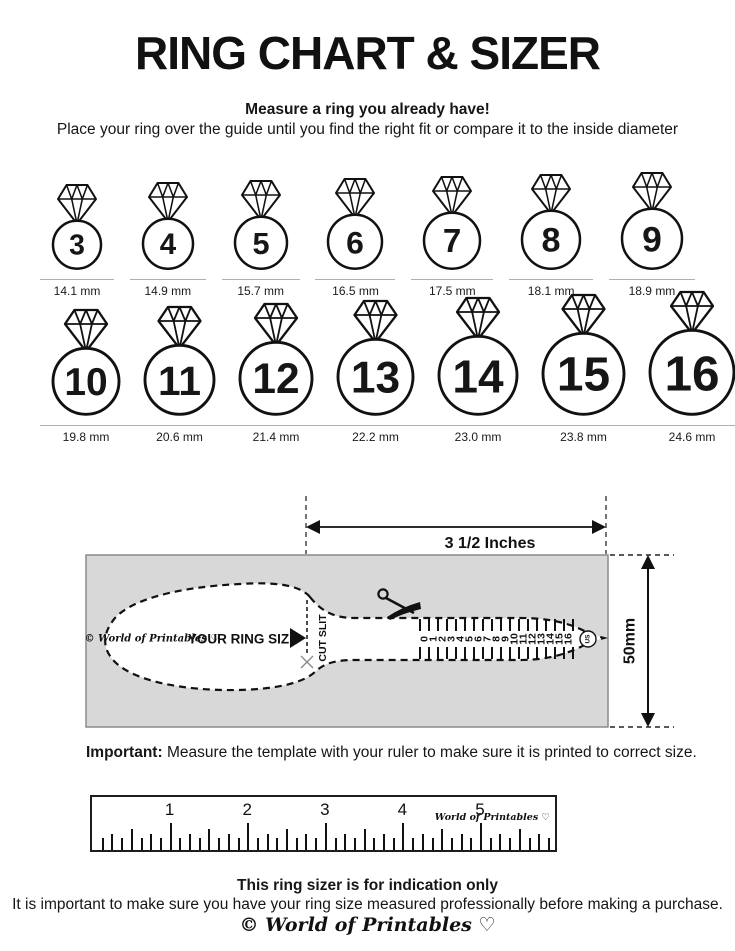 The width and height of the screenshot is (735, 951). Describe the element at coordinates (691, 373) in the screenshot. I see `ring-size-number: 16` at that location.